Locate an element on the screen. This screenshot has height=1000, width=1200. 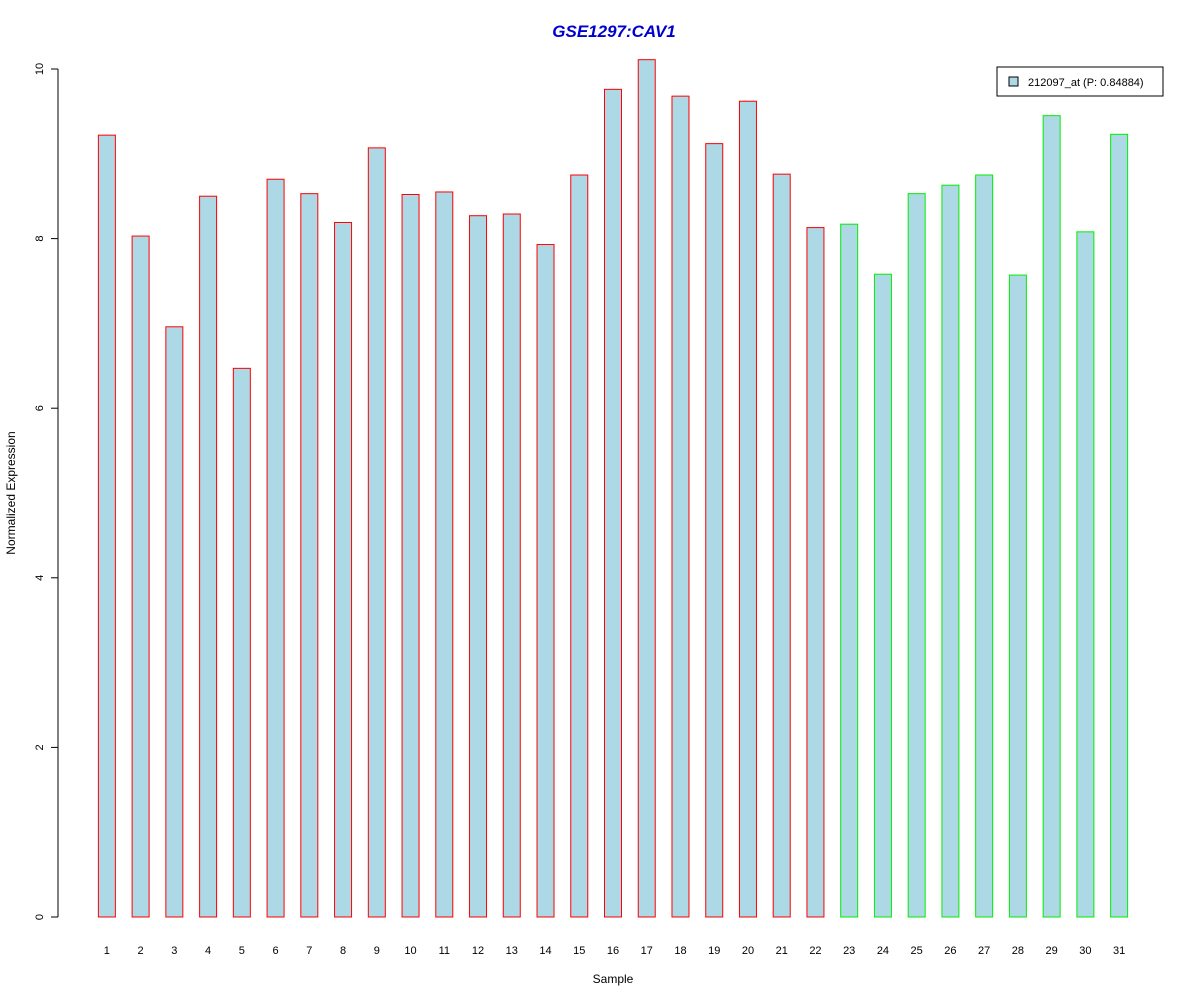
x-tick-label: 2 is located at coordinates (141, 951).